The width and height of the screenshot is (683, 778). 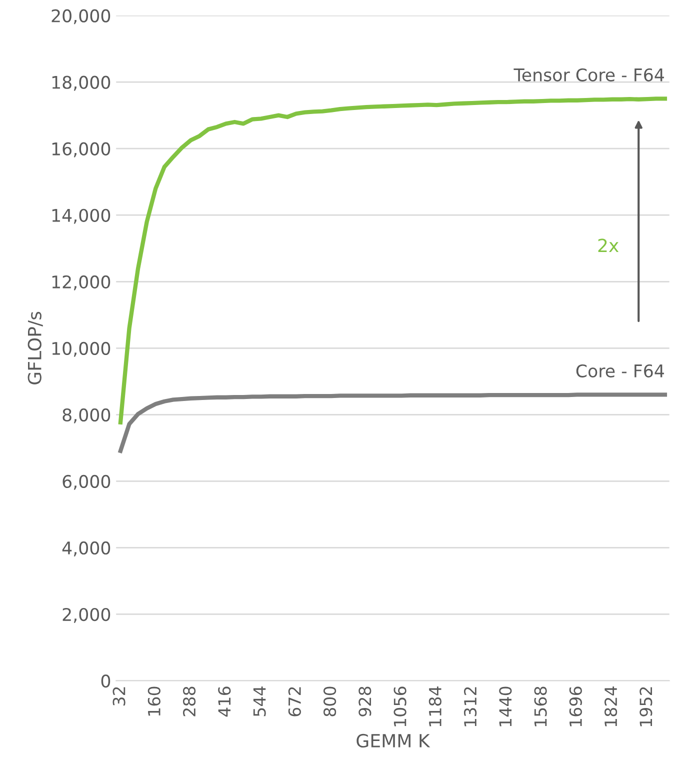 I want to click on x-tick-label: 800, so click(x=329, y=701).